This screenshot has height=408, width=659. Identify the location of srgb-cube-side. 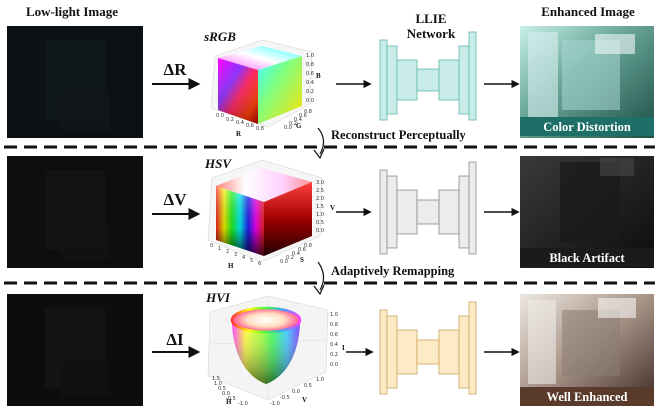
(280, 90).